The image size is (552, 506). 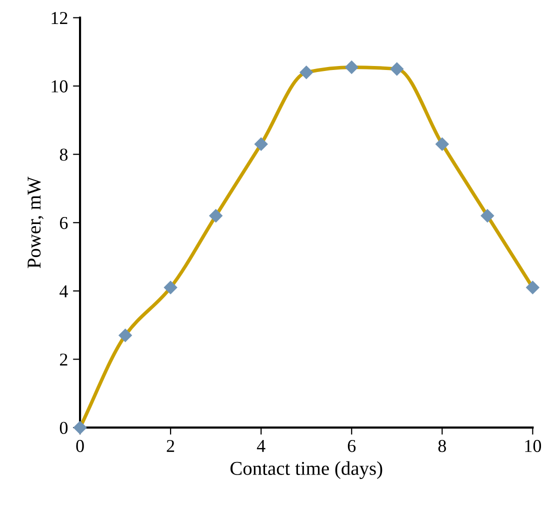 What do you see at coordinates (80, 446) in the screenshot?
I see `x-tick-label: 0` at bounding box center [80, 446].